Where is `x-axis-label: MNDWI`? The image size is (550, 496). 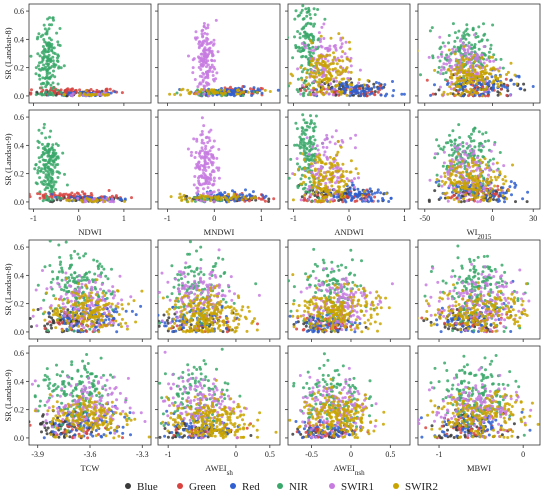 x-axis-label: MNDWI is located at coordinates (219, 232).